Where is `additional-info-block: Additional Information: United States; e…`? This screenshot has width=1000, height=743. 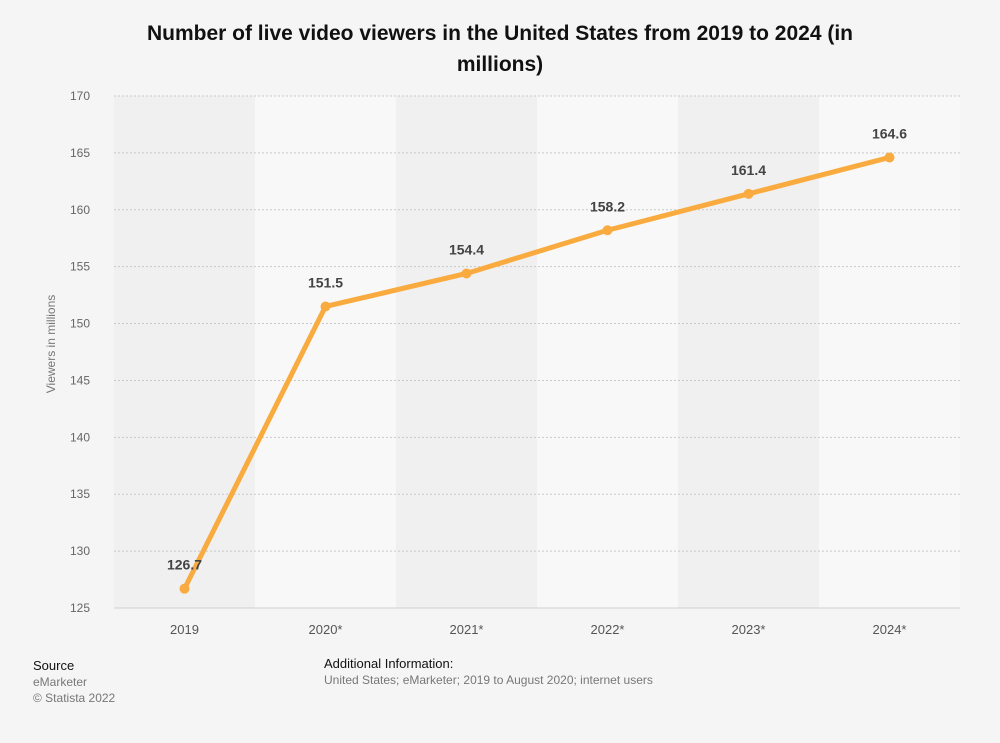
additional-info-block: Additional Information: United States; e… is located at coordinates (488, 672).